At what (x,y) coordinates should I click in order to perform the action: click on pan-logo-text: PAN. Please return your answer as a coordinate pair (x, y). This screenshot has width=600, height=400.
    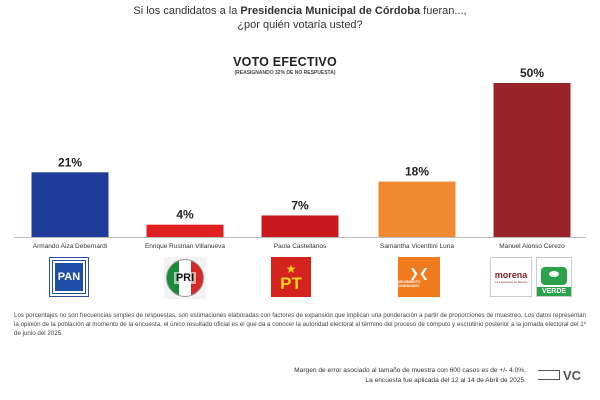
    Looking at the image, I should click on (69, 277).